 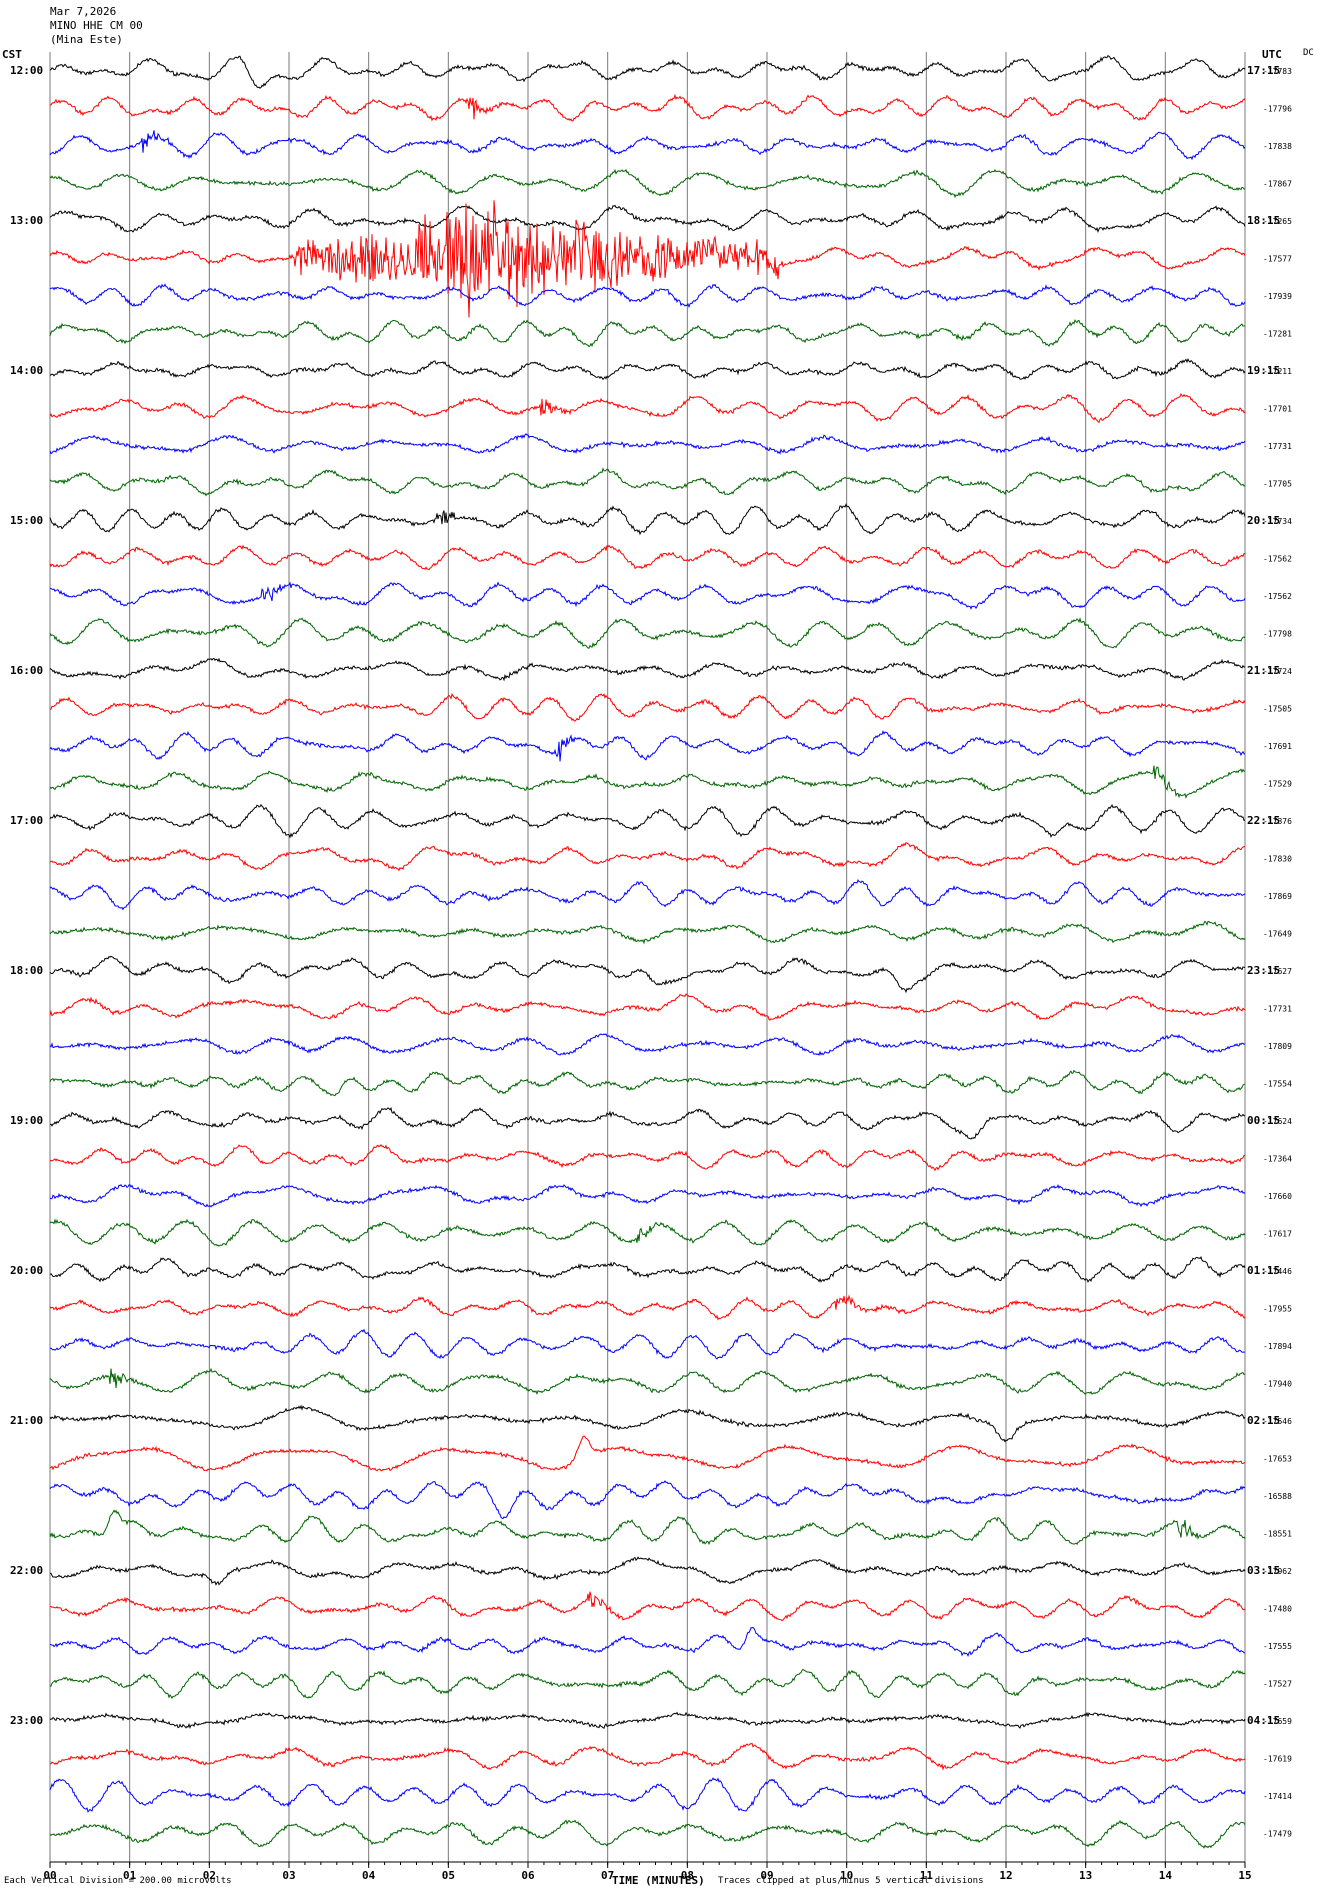 What do you see at coordinates (1272, 54) in the screenshot?
I see `right-timezone-label: UTC` at bounding box center [1272, 54].